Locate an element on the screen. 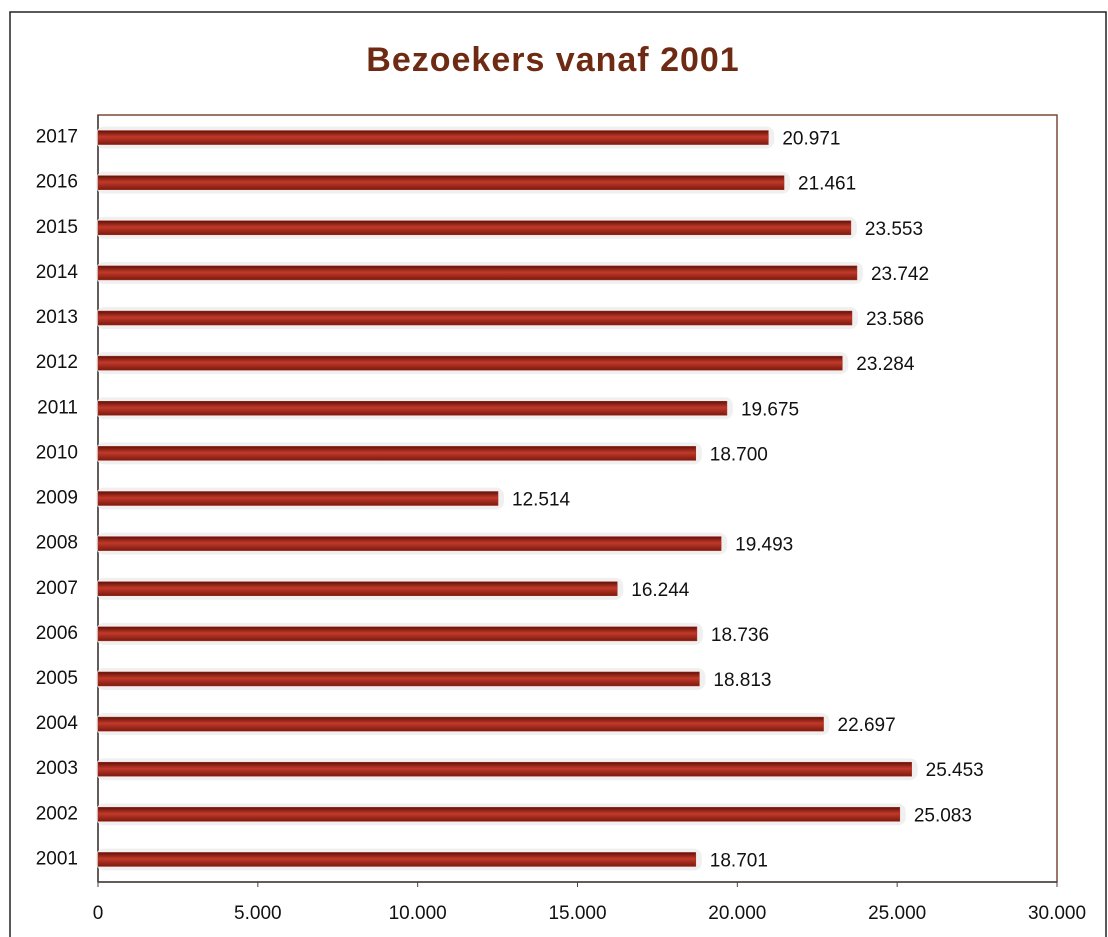 This screenshot has height=937, width=1108. y-tick-label: 2008 is located at coordinates (57, 543).